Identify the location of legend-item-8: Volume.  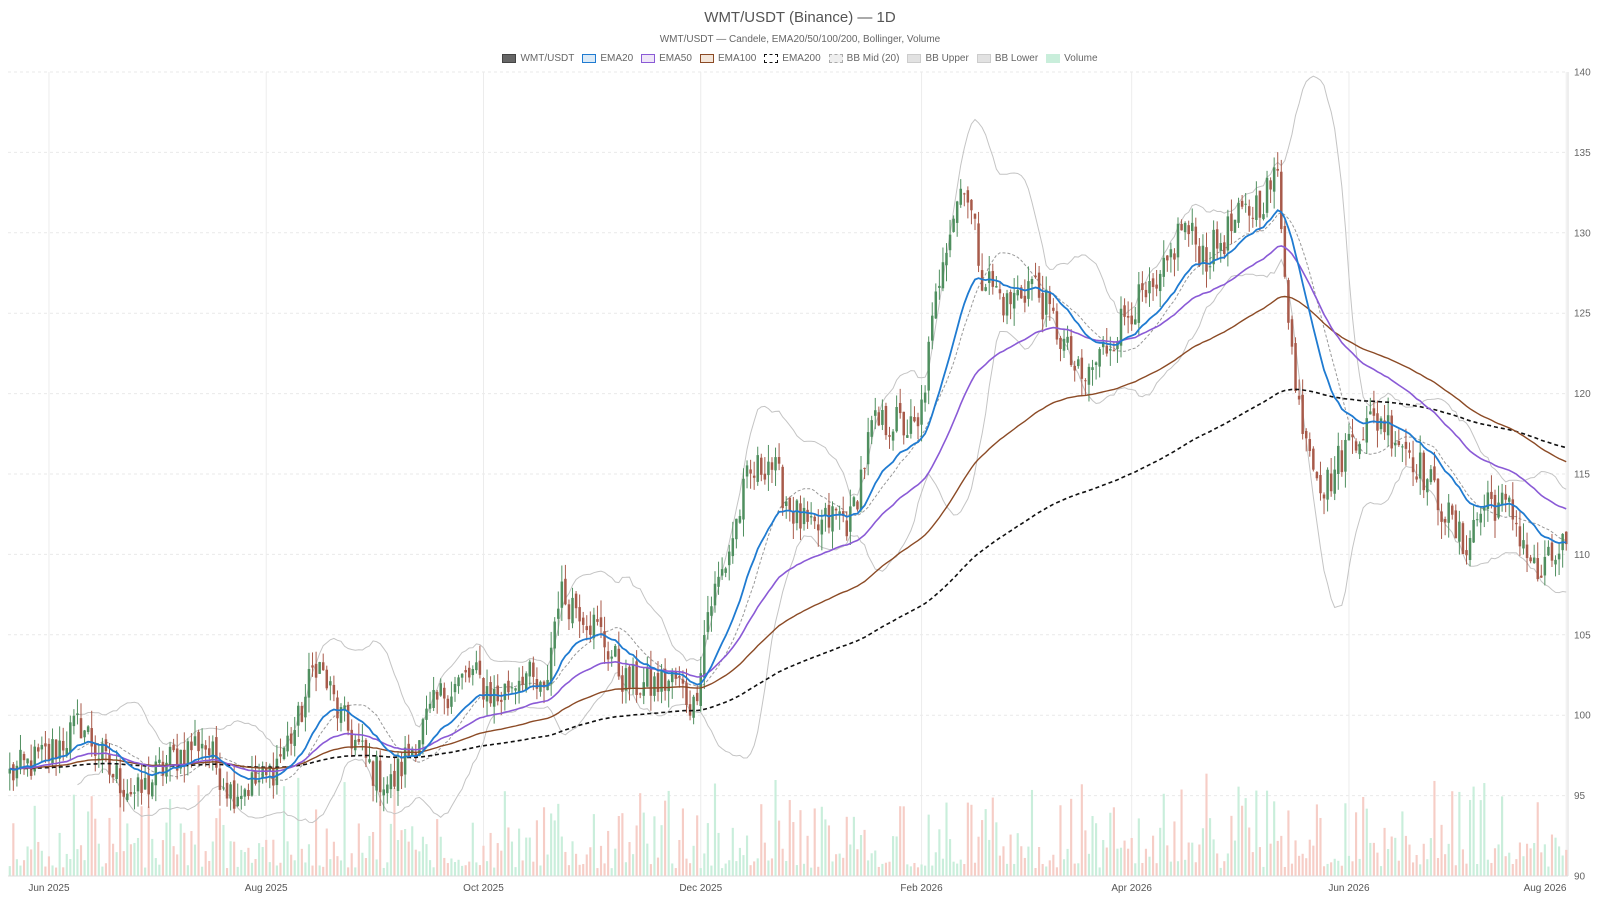
(1072, 58).